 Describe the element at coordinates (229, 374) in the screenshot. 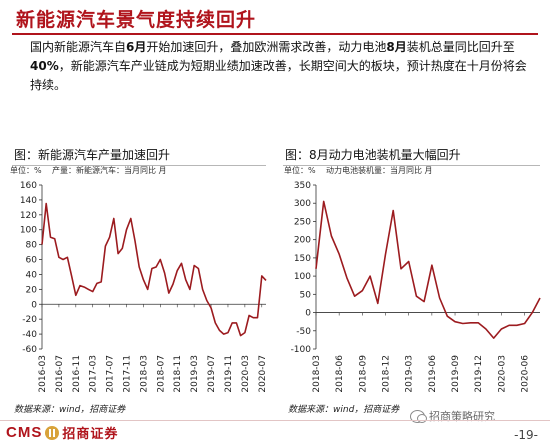

I see `production-xtick-label: 2019-11` at that location.